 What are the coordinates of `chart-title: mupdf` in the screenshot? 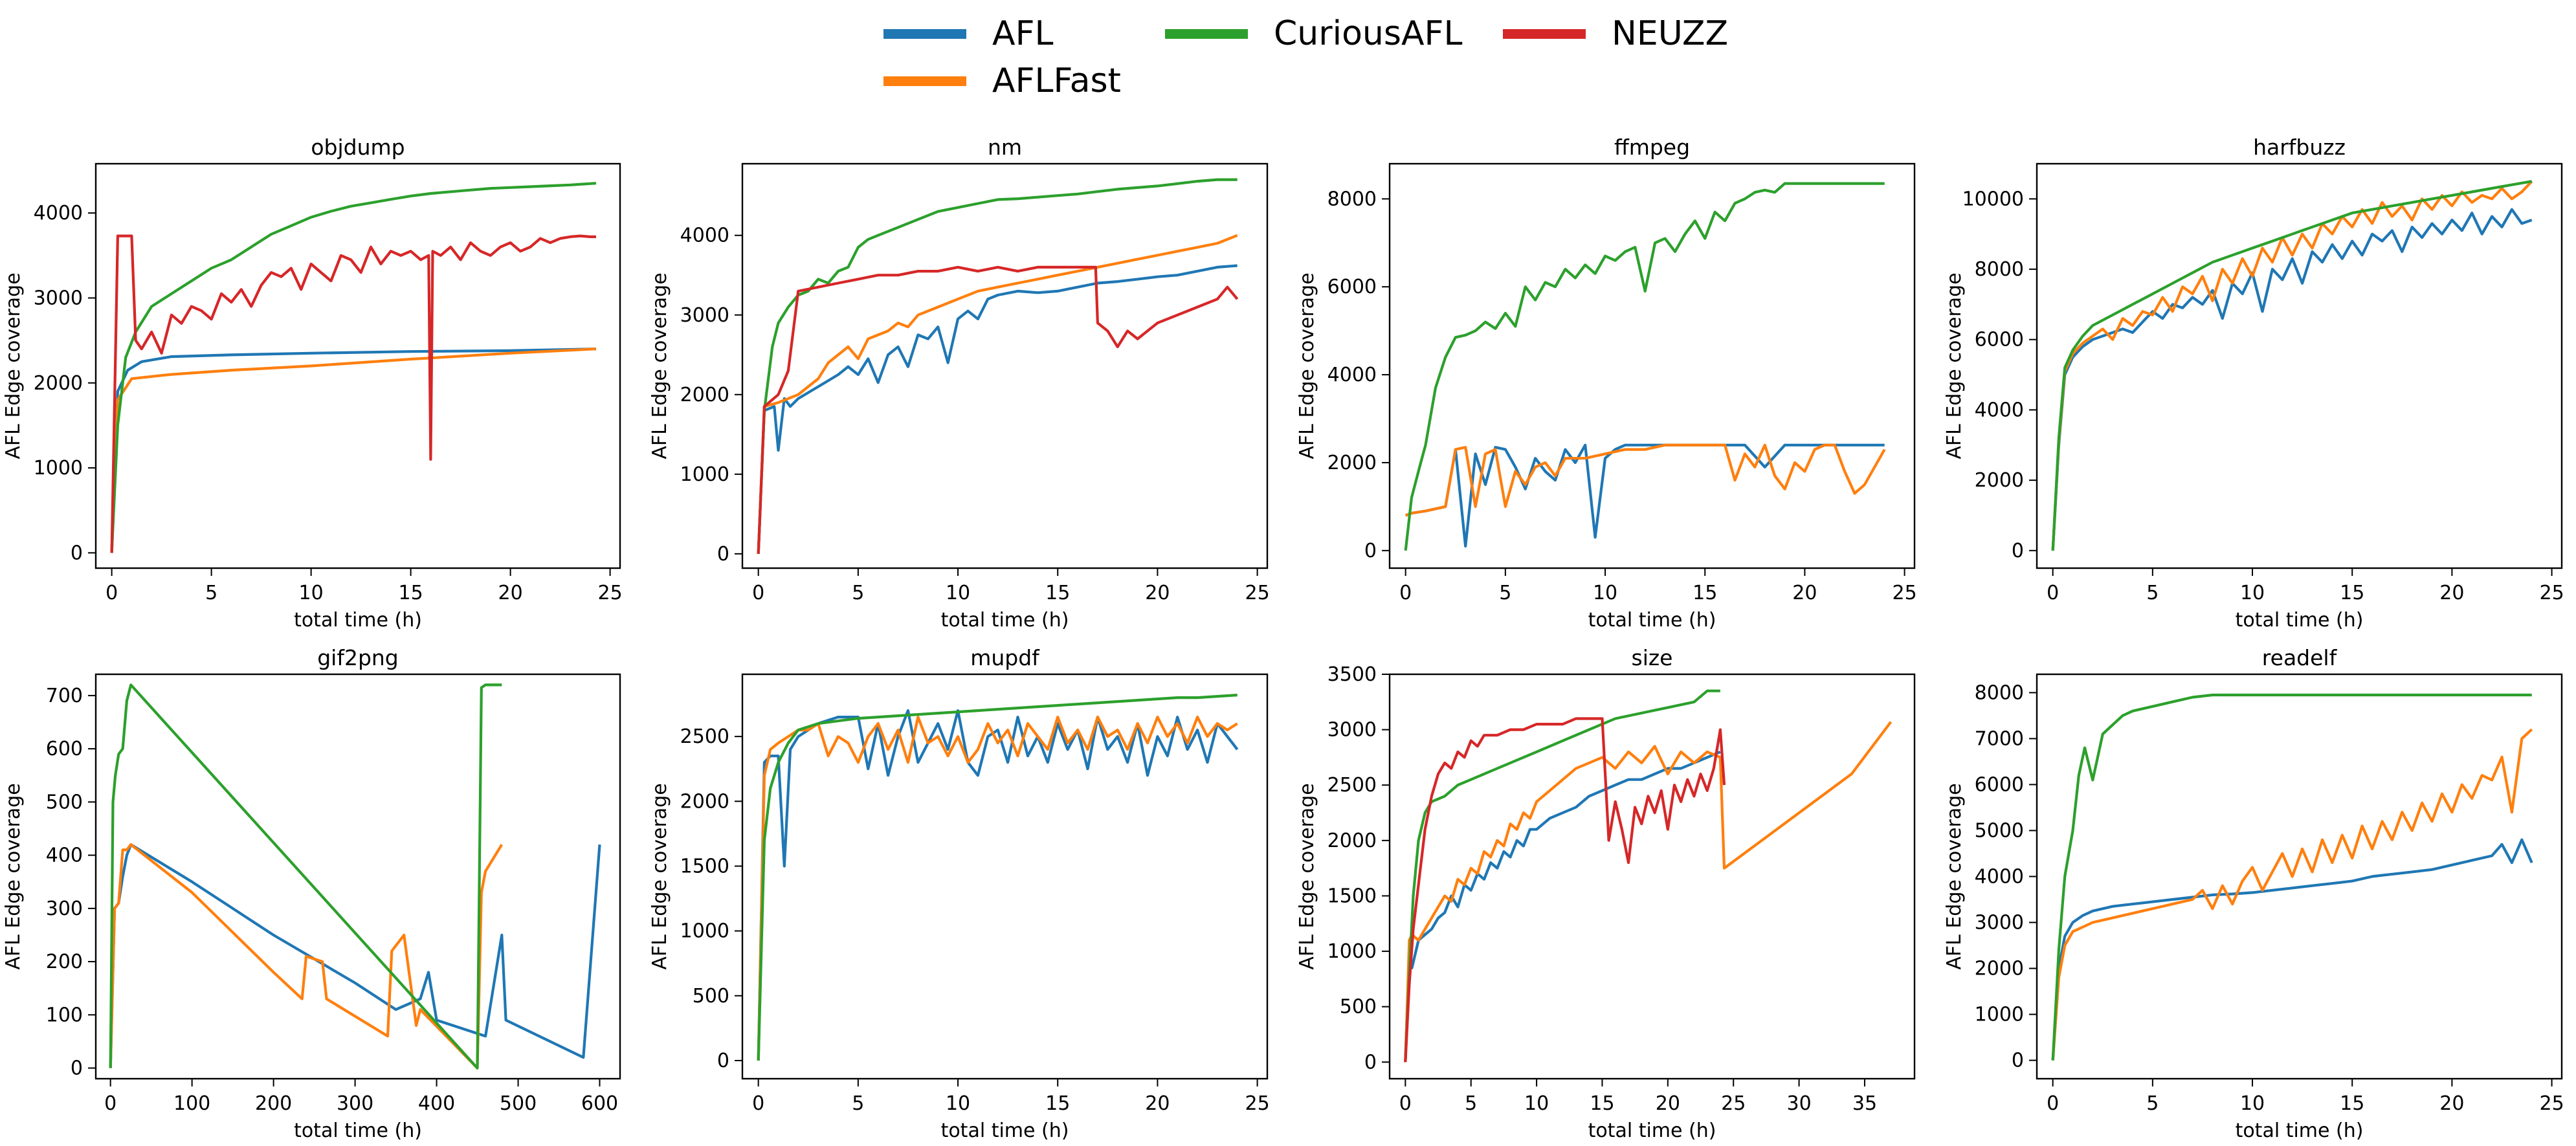 It's located at (1005, 657).